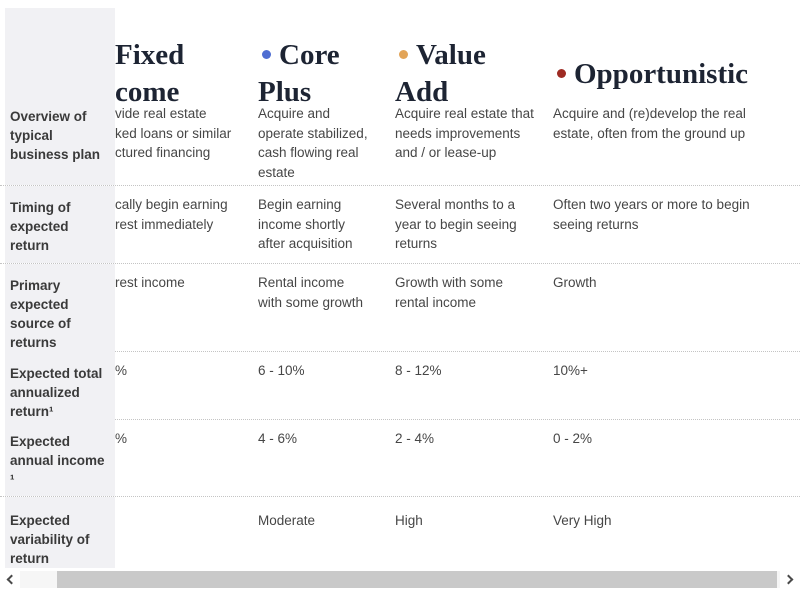  What do you see at coordinates (409, 520) in the screenshot?
I see `cell-value-add: High` at bounding box center [409, 520].